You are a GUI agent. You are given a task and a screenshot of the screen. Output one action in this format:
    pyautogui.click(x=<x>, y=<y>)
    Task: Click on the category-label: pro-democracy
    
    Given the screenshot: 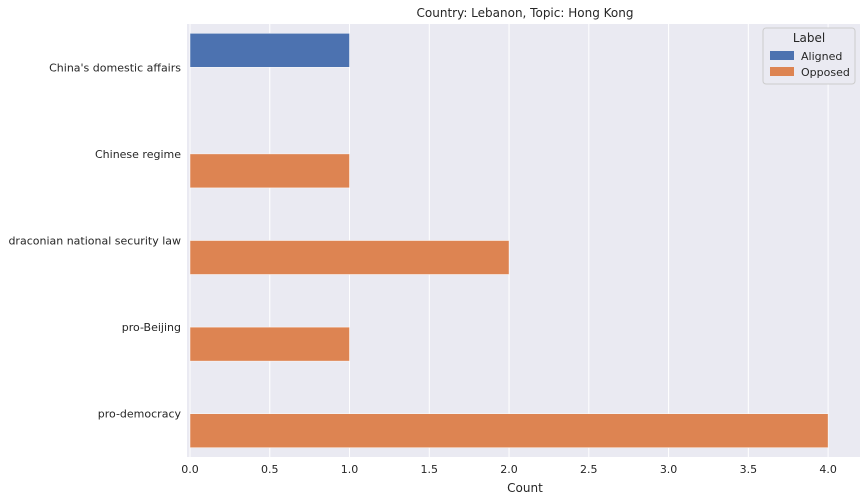 What is the action you would take?
    pyautogui.click(x=140, y=414)
    